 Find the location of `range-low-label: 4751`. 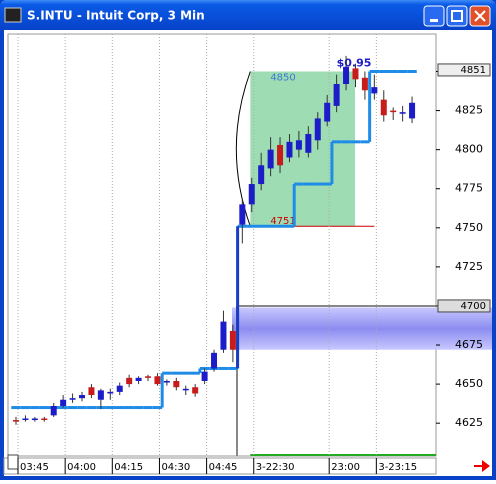

range-low-label: 4751 is located at coordinates (282, 221).